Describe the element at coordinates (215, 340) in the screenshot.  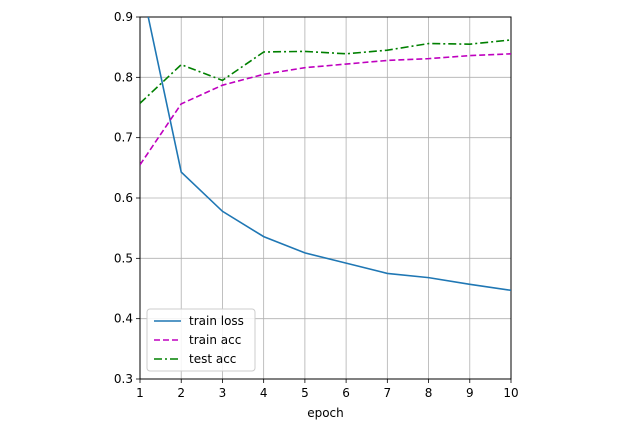
I see `legend-label: train acc` at that location.